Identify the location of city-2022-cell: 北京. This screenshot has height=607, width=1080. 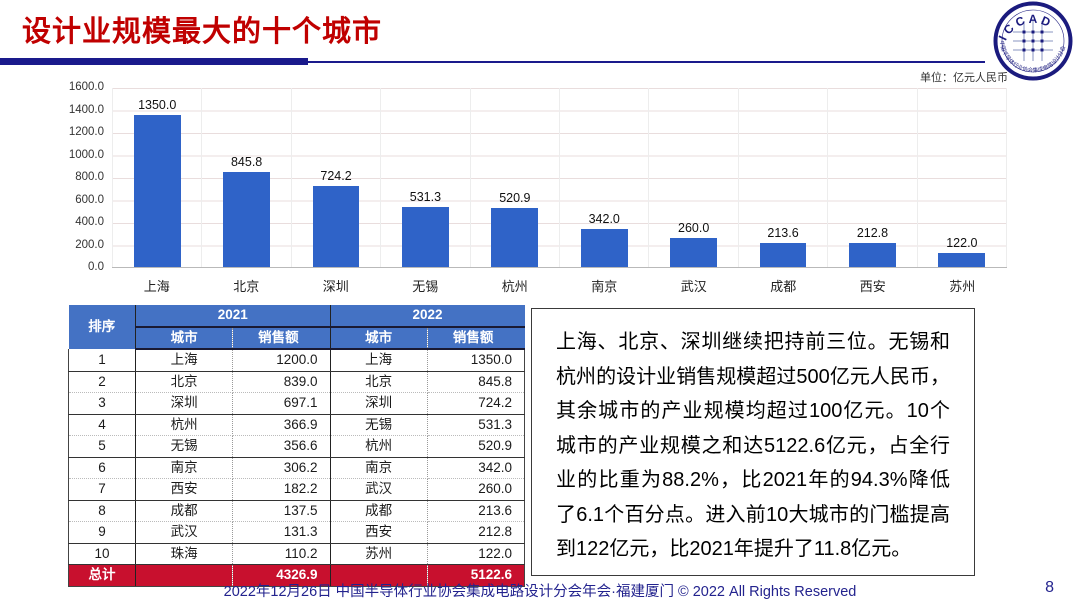
(379, 382).